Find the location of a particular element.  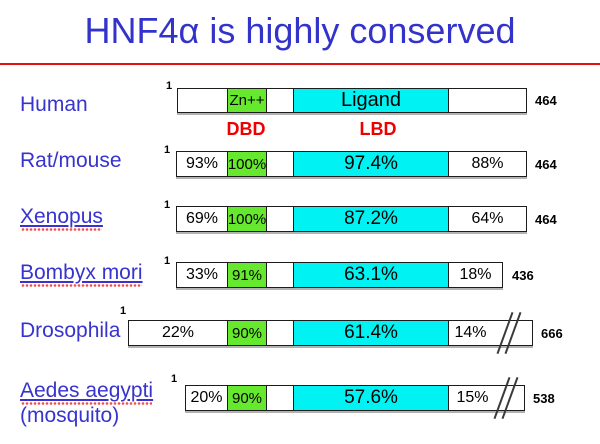

domain-bar-drosophila: 22% 90% 61.4% 14% is located at coordinates (330, 333).